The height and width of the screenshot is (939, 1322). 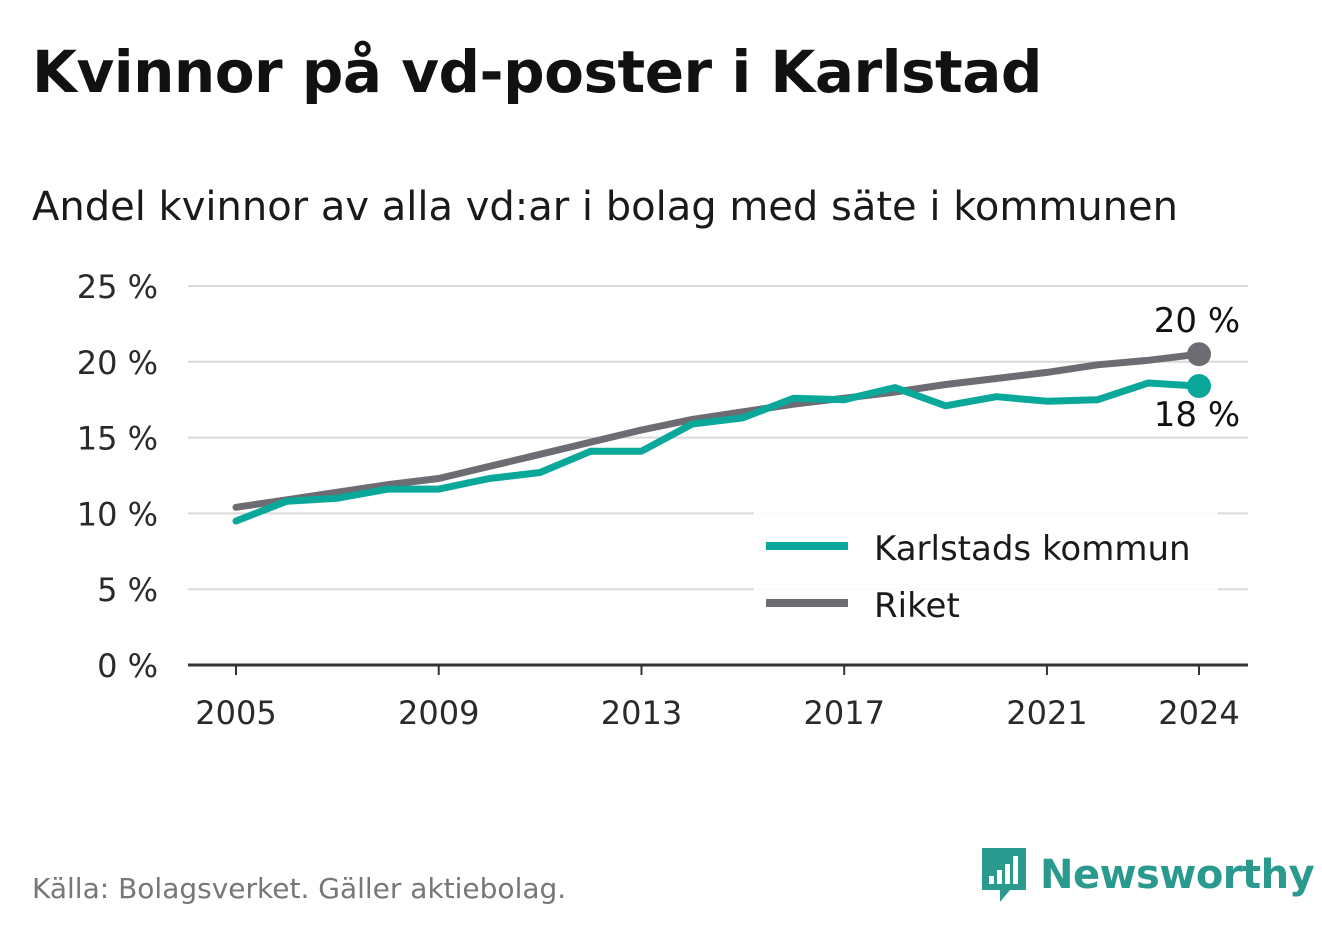 What do you see at coordinates (1046, 713) in the screenshot?
I see `x-tick-label: 2021` at bounding box center [1046, 713].